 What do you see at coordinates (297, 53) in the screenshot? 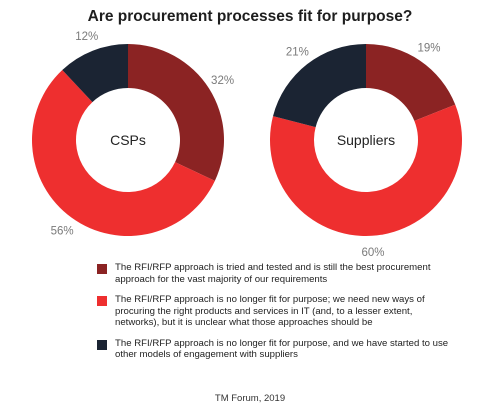
I see `slice-label: 21%` at bounding box center [297, 53].